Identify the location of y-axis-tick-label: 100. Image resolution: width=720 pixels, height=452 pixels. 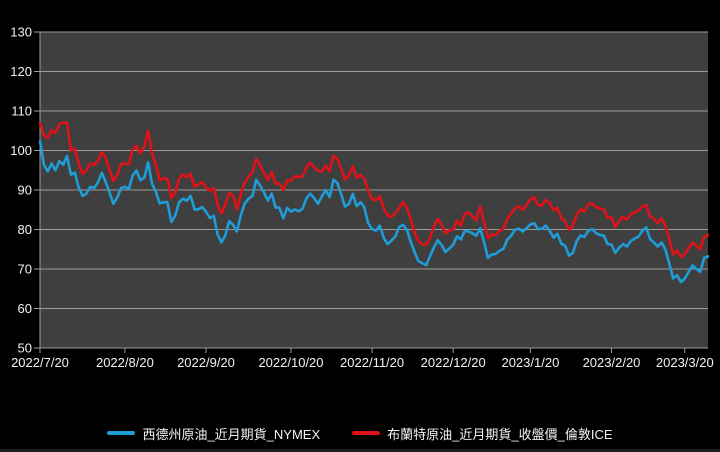
(21, 150).